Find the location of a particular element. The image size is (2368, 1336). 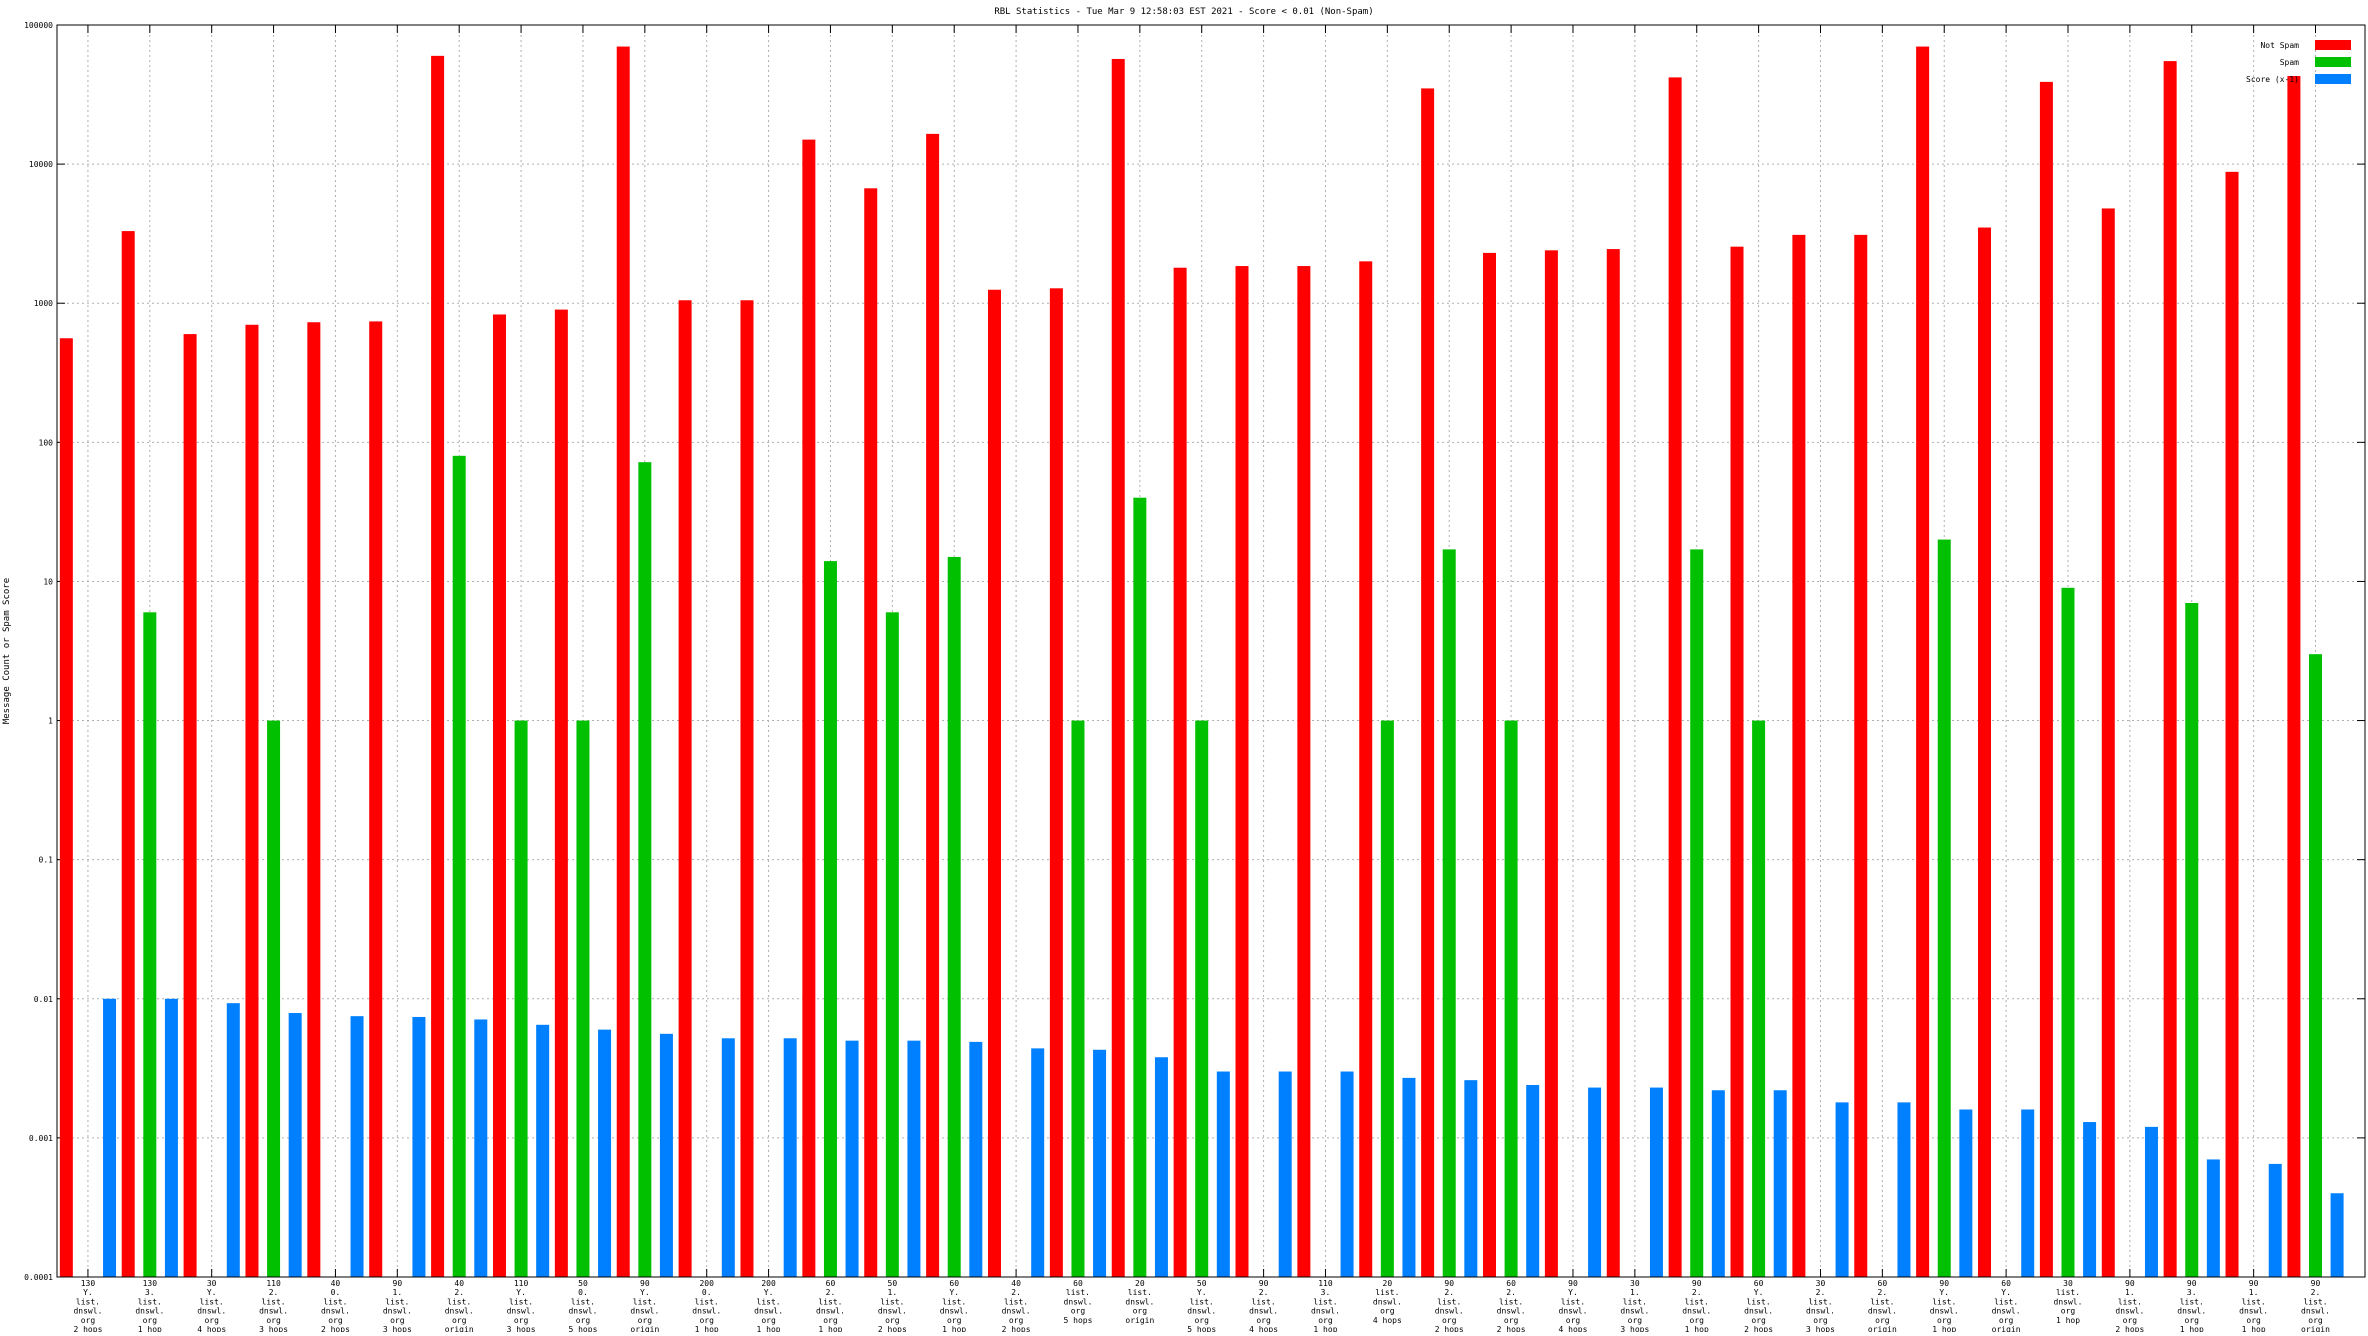

x-tick-label: 40 2. list. dnswl. org 2 hops is located at coordinates (1016, 1305).